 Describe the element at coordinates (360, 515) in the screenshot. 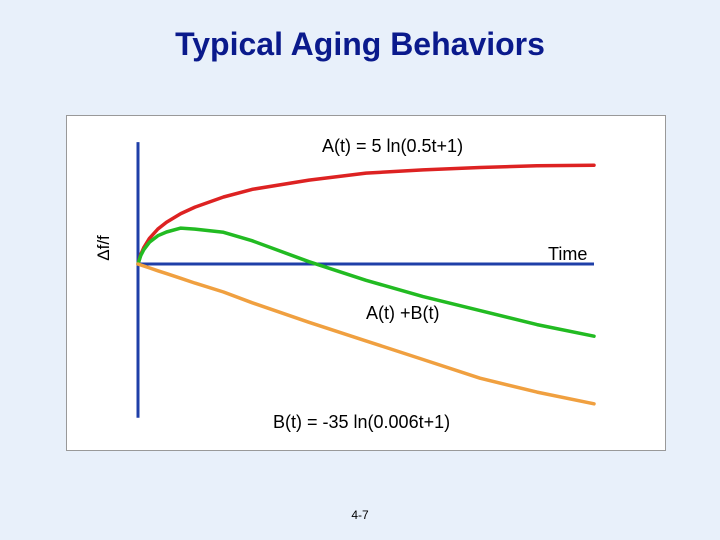

I see `page-number: 4-7` at that location.